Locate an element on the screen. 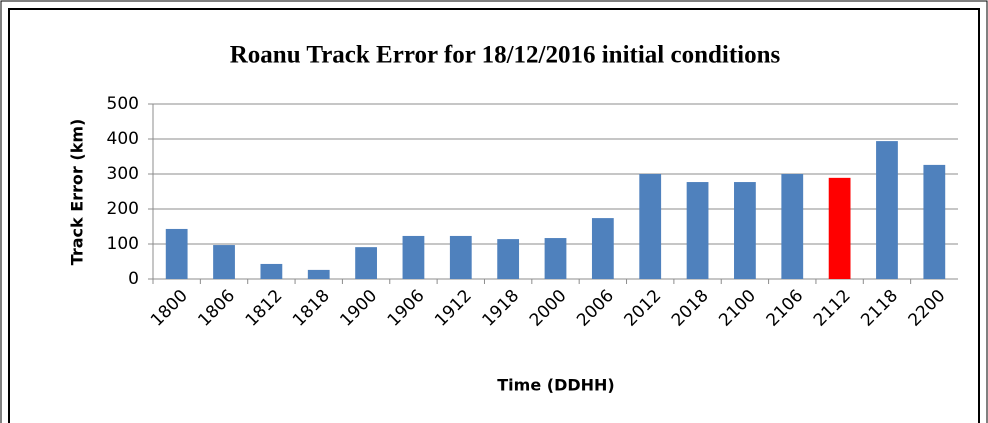 The height and width of the screenshot is (423, 988). y-tick-label: 400 is located at coordinates (123, 139).